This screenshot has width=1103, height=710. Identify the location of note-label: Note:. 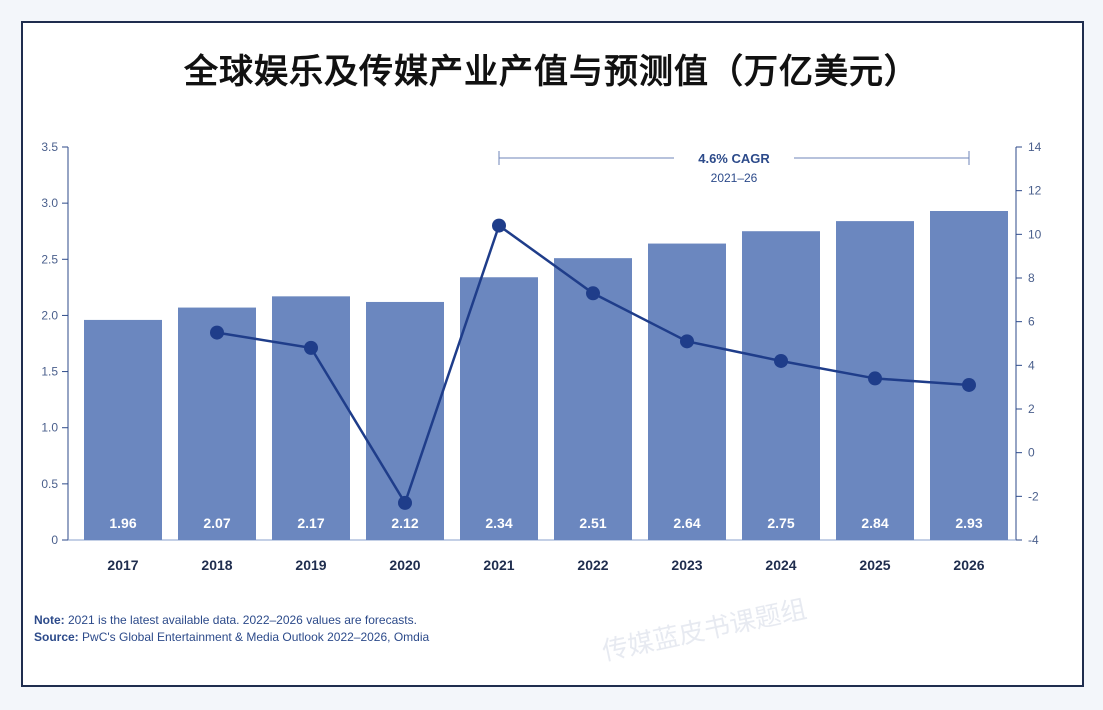
(49, 620).